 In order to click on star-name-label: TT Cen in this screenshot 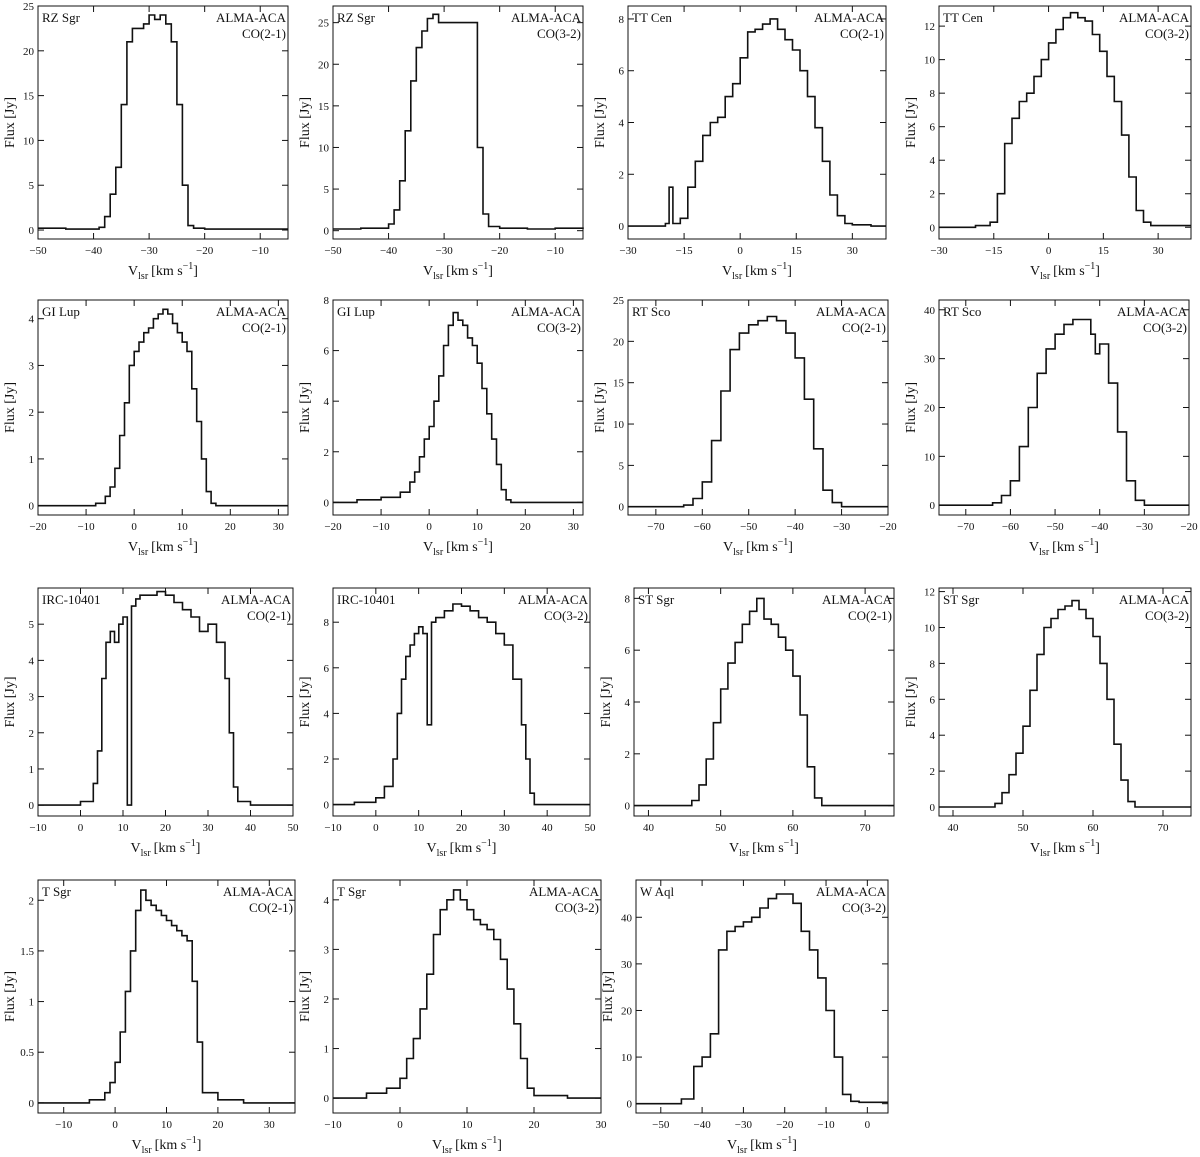, I will do `click(963, 17)`.